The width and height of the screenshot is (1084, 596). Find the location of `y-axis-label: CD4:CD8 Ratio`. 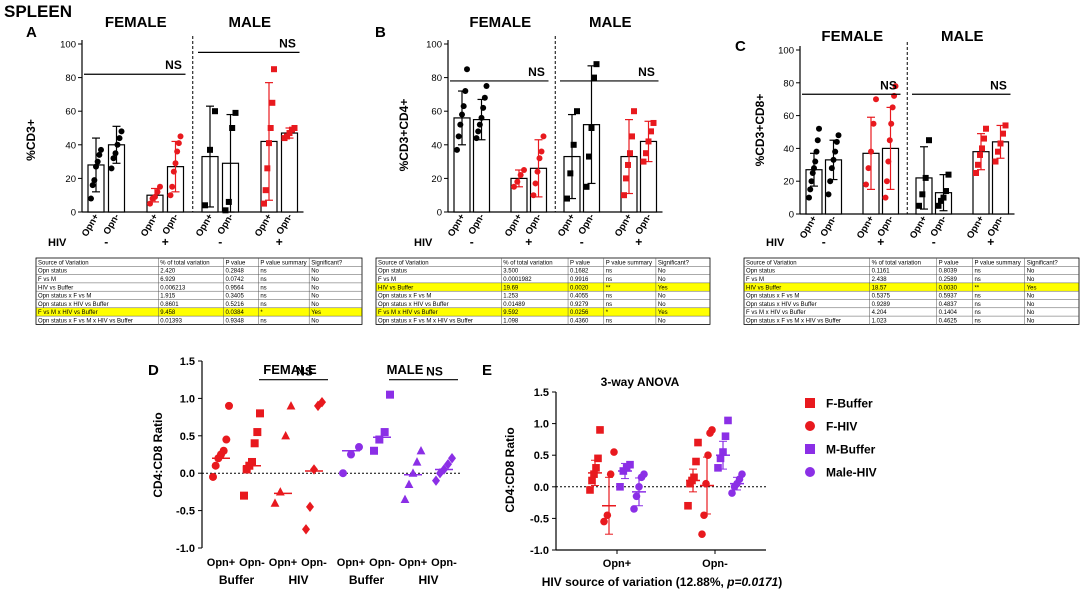

y-axis-label: CD4:CD8 Ratio is located at coordinates (158, 454).